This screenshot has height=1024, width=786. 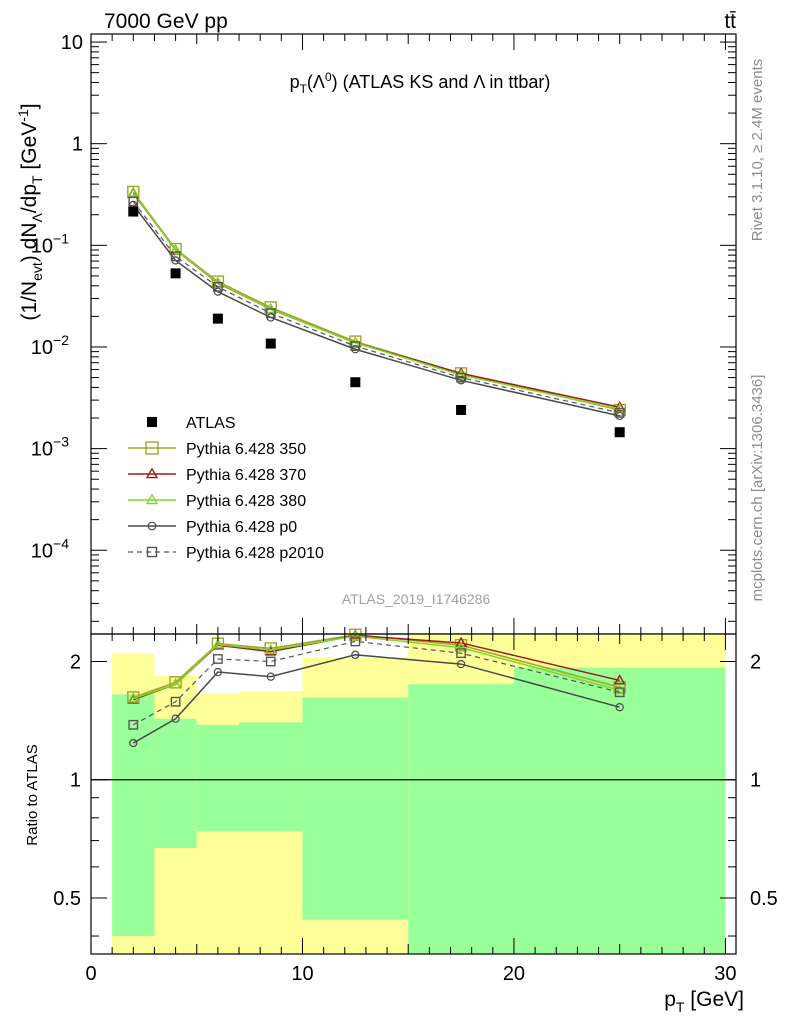 I want to click on legend-label: ATLAS, so click(x=211, y=423).